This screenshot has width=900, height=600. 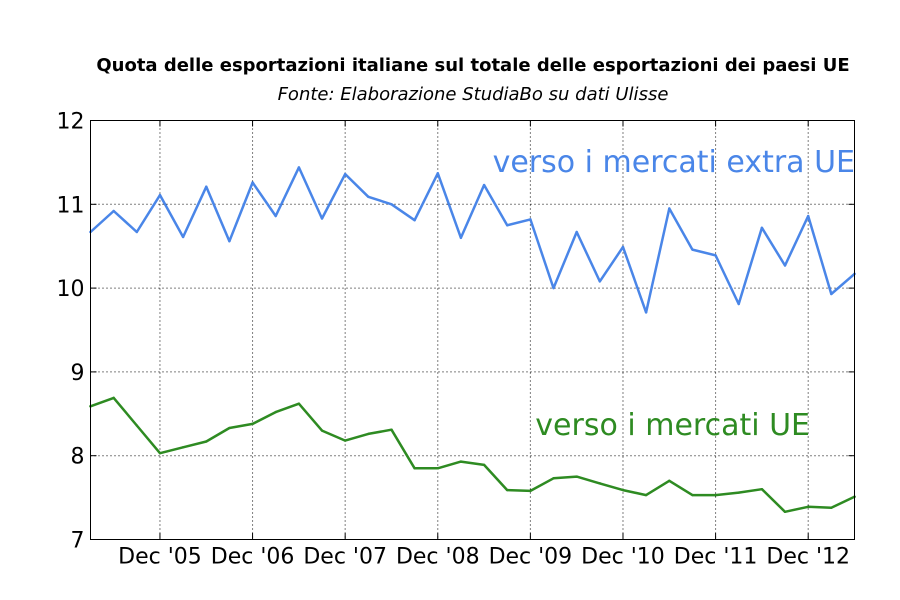 I want to click on x-tick-label: Dec '07, so click(x=345, y=557).